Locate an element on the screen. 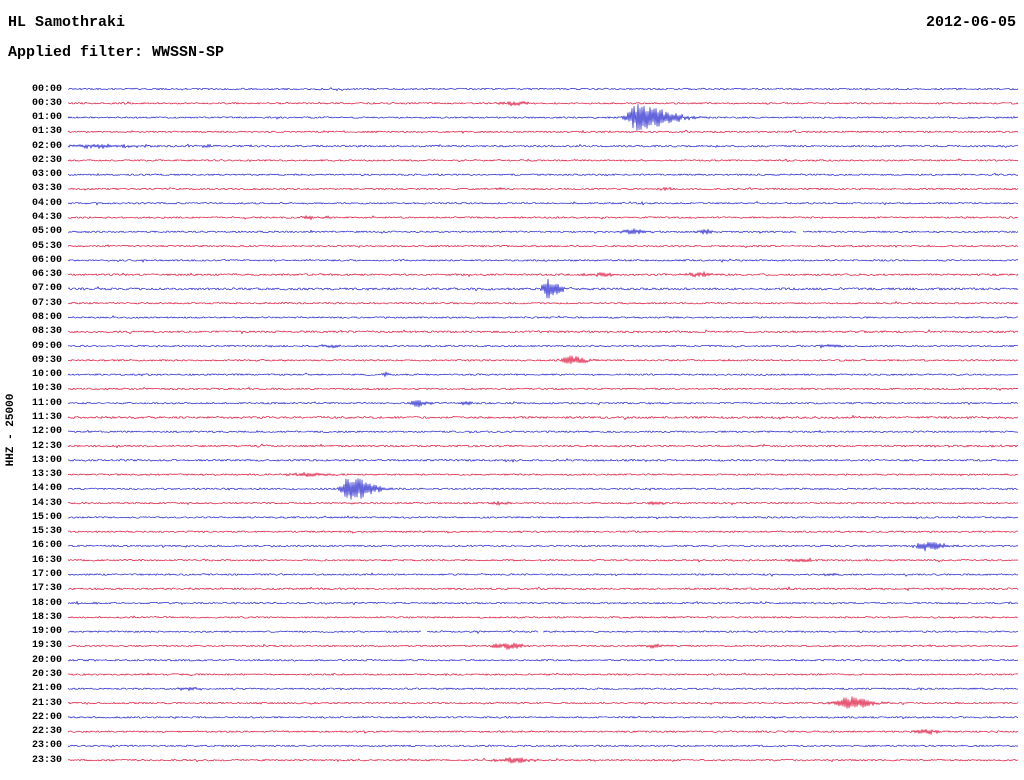 The width and height of the screenshot is (1024, 780). time-label: 08:30 is located at coordinates (46, 332).